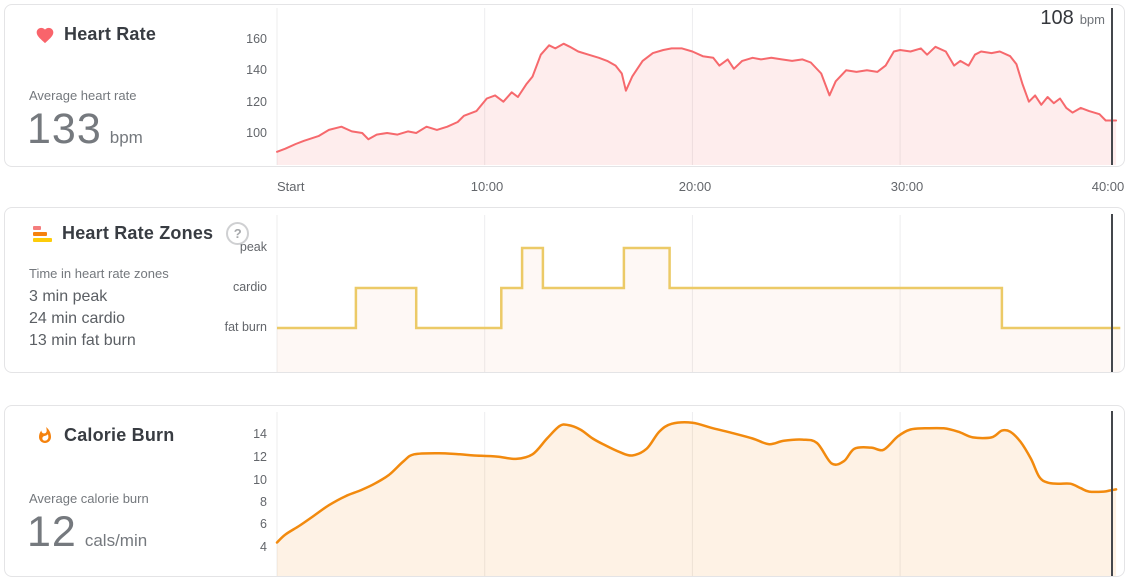 This screenshot has width=1130, height=579. Describe the element at coordinates (263, 547) in the screenshot. I see `cal-ytick-4: 4` at that location.